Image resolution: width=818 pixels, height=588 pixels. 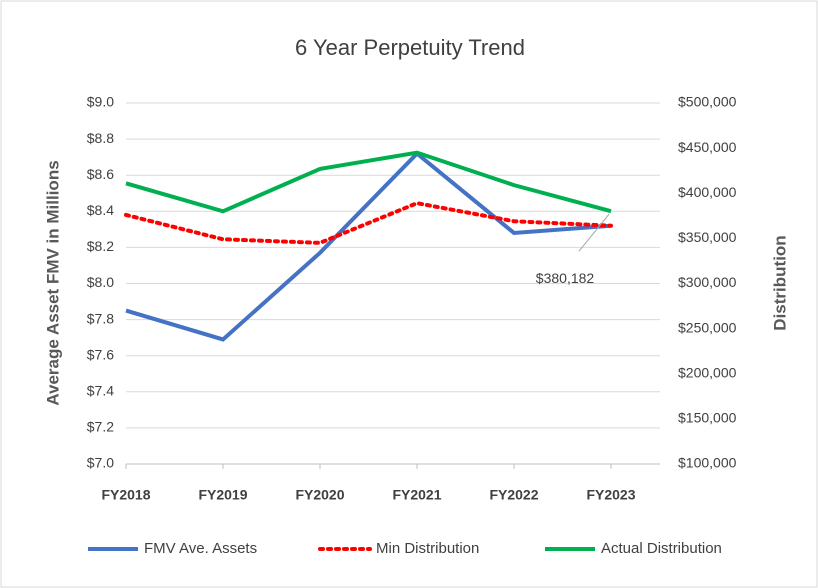 What do you see at coordinates (100, 138) in the screenshot?
I see `y-tick-label: $8.8` at bounding box center [100, 138].